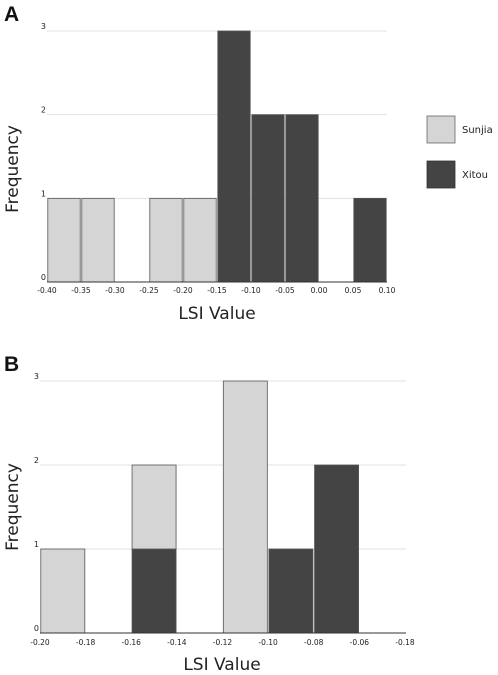 This screenshot has height=675, width=498. I want to click on panel-a-x-tick-label: -0.20, so click(183, 290).